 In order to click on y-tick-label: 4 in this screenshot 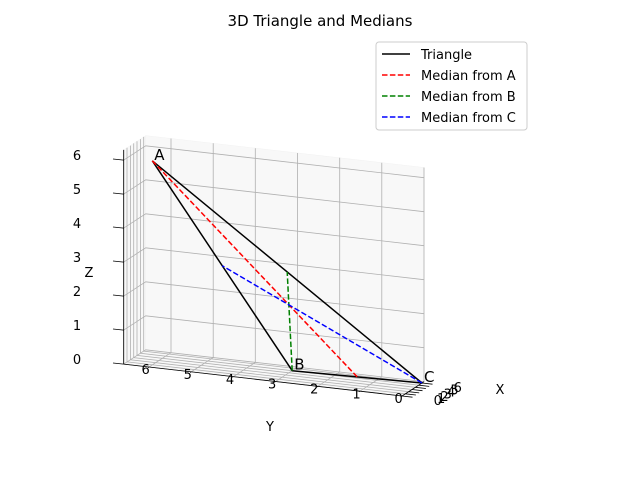, I will do `click(230, 380)`.